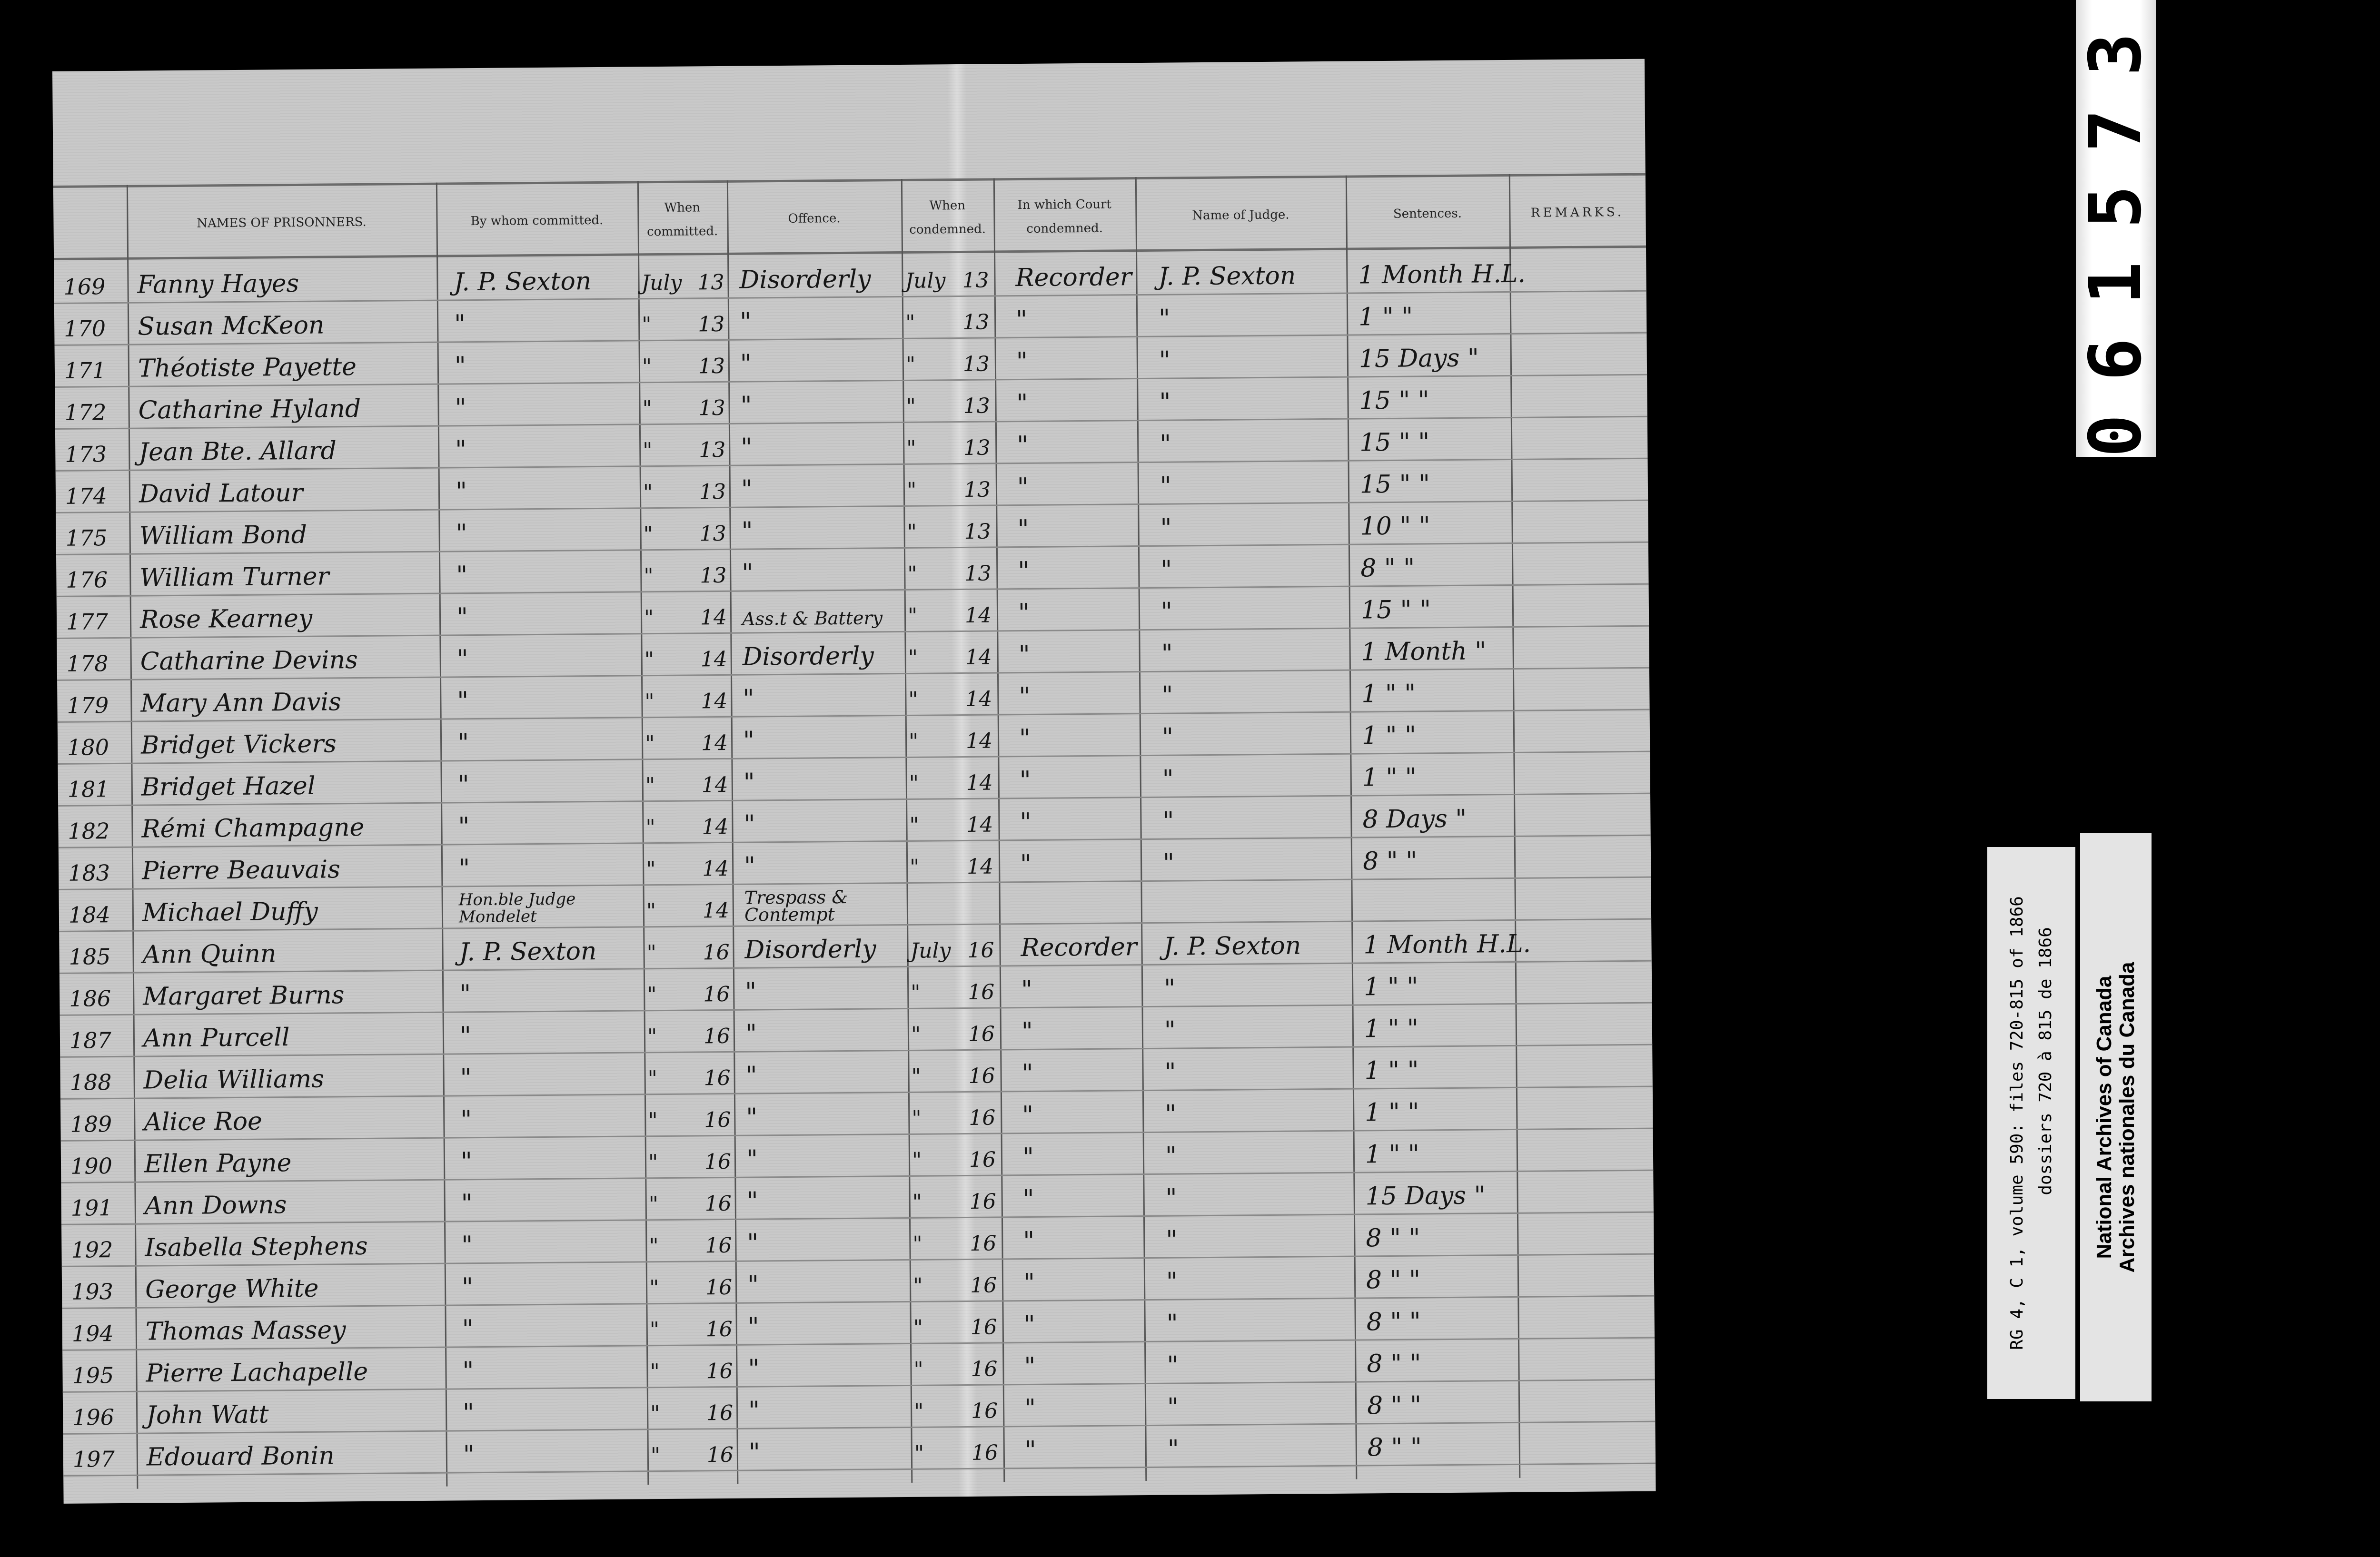 This screenshot has height=1557, width=2380. Describe the element at coordinates (810, 950) in the screenshot. I see `offence: Disorderly` at that location.